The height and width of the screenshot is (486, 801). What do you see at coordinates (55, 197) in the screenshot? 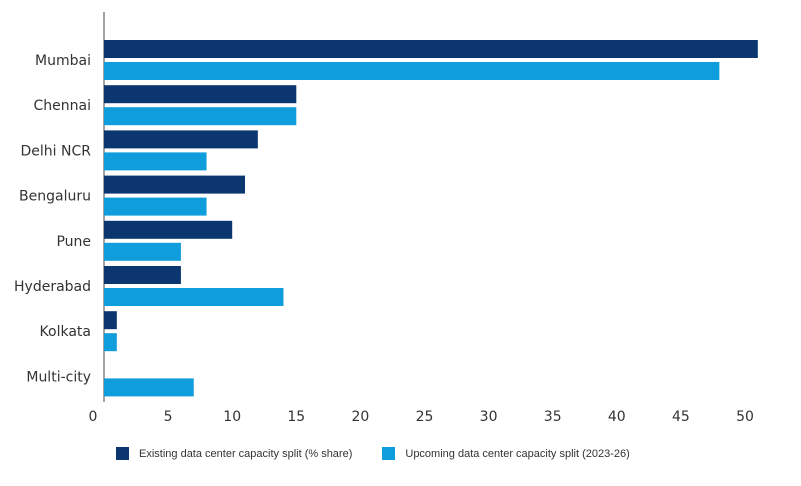
I see `category-label: Bengaluru` at bounding box center [55, 197].